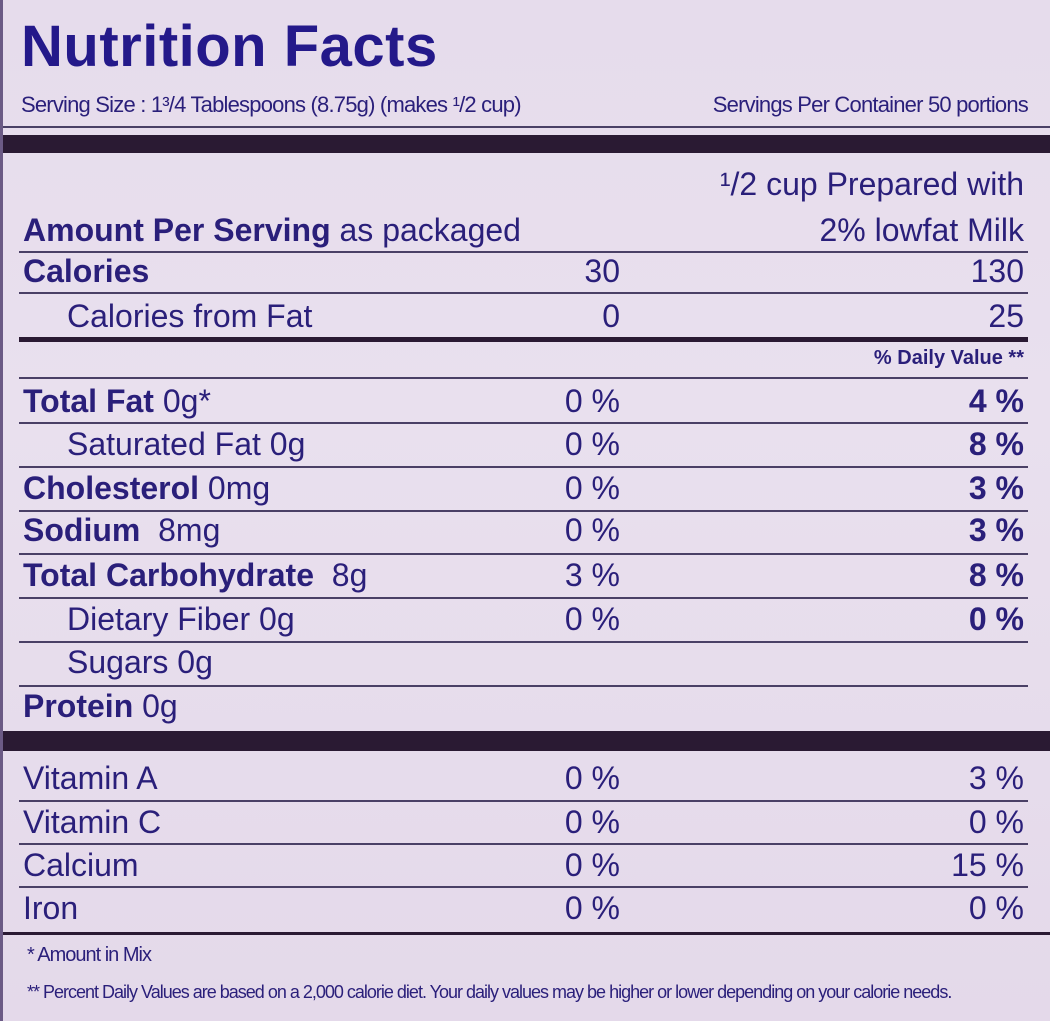 This screenshot has width=1050, height=1021. I want to click on nutrient-row-total-fat: Total Fat 0g* 0 % 4 %, so click(523, 401).